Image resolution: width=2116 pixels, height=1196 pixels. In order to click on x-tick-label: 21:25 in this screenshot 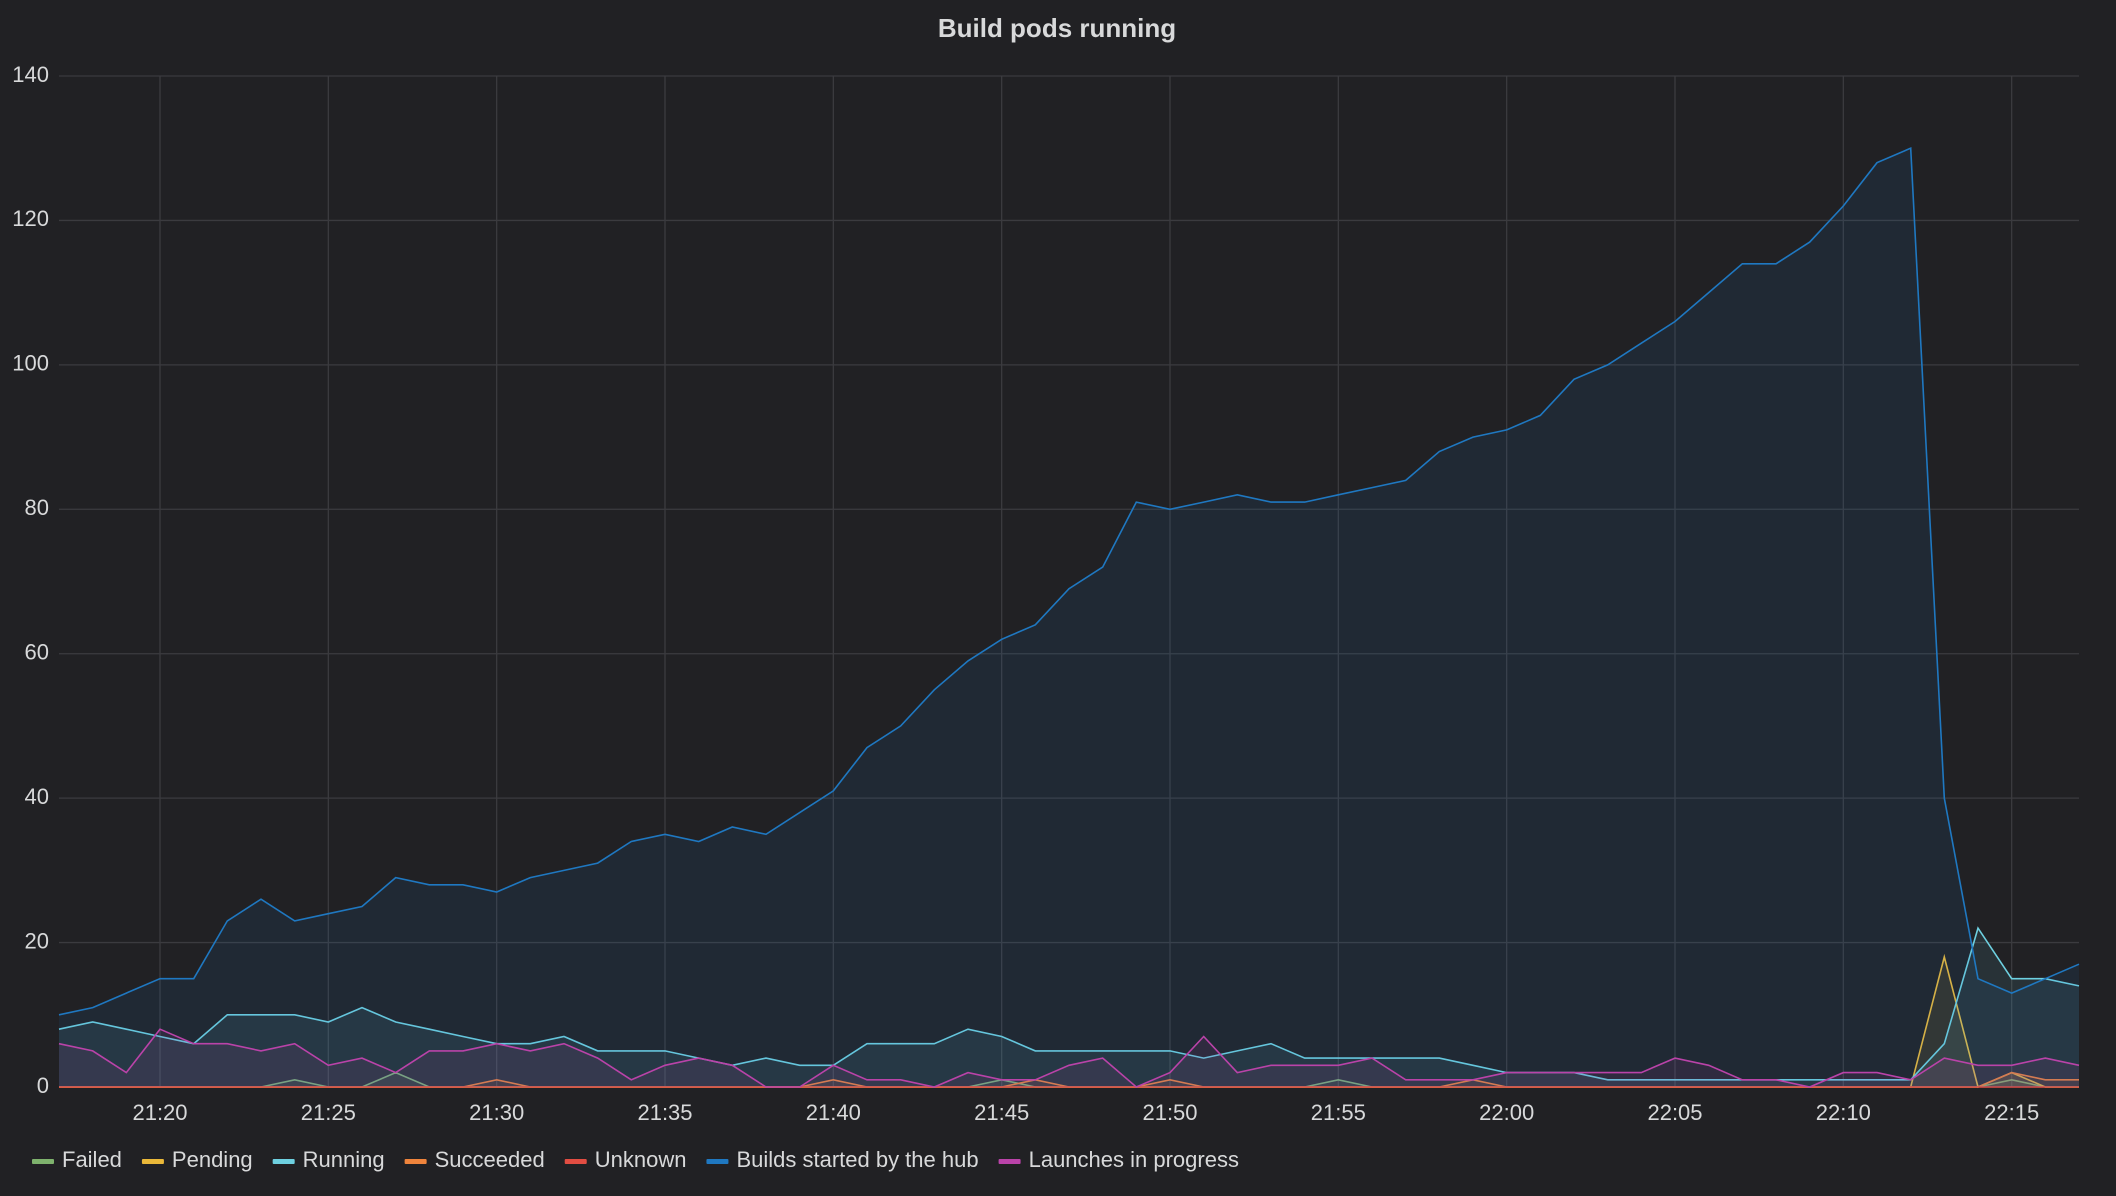, I will do `click(328, 1112)`.